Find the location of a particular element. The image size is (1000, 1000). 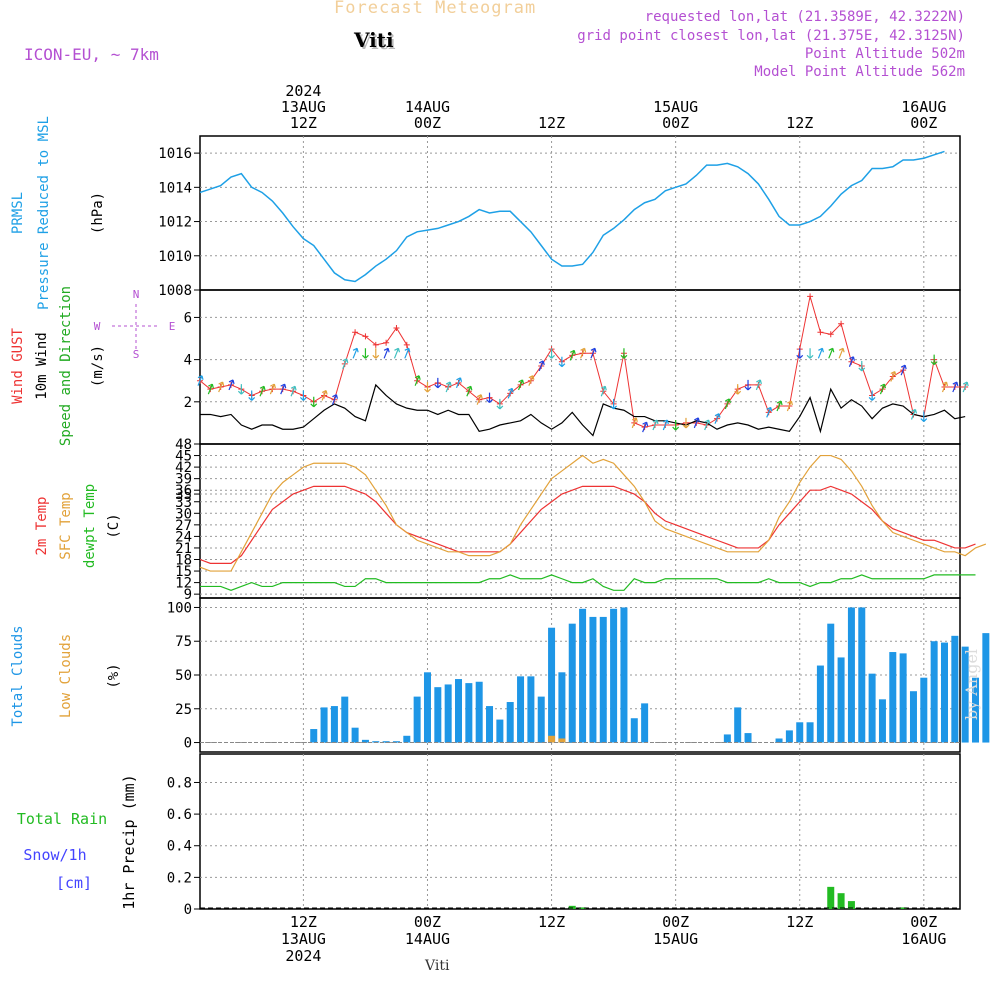

precip-label: 1hr Precip (mm) is located at coordinates (129, 841).